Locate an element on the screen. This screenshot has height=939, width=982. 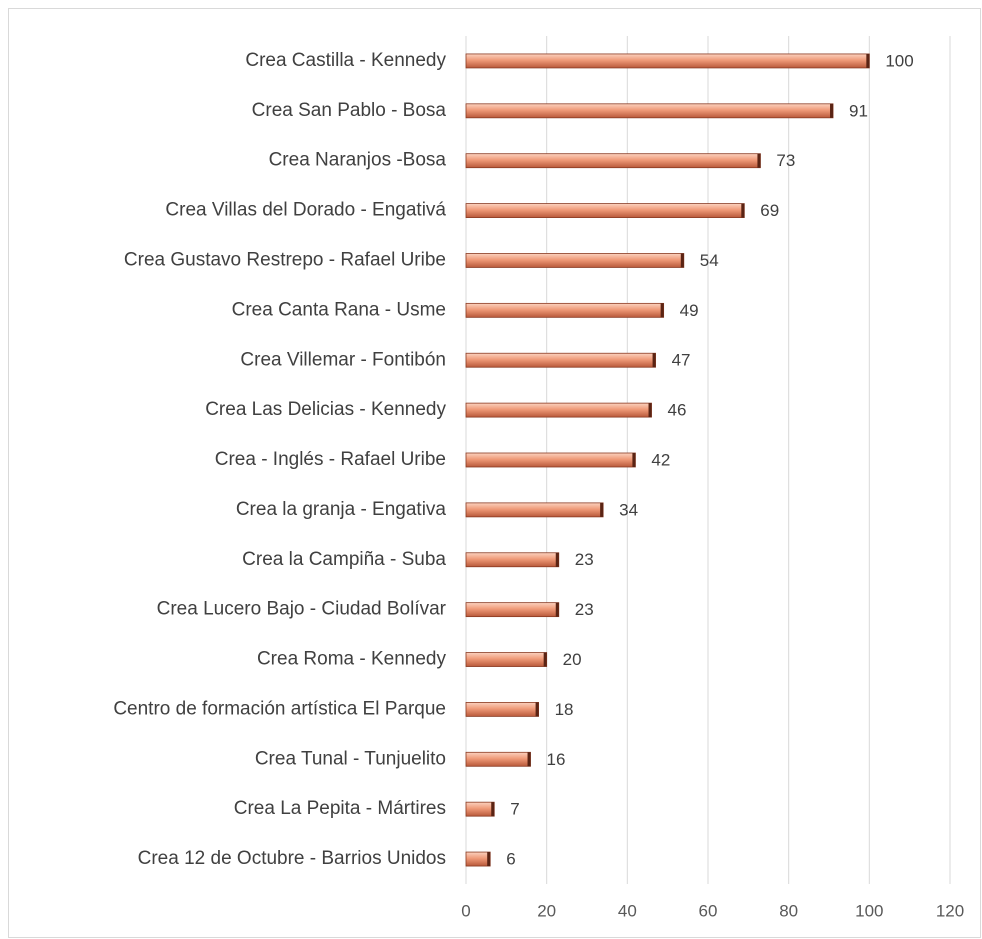
y-tick-label: Crea Roma - Kennedy is located at coordinates (352, 659).